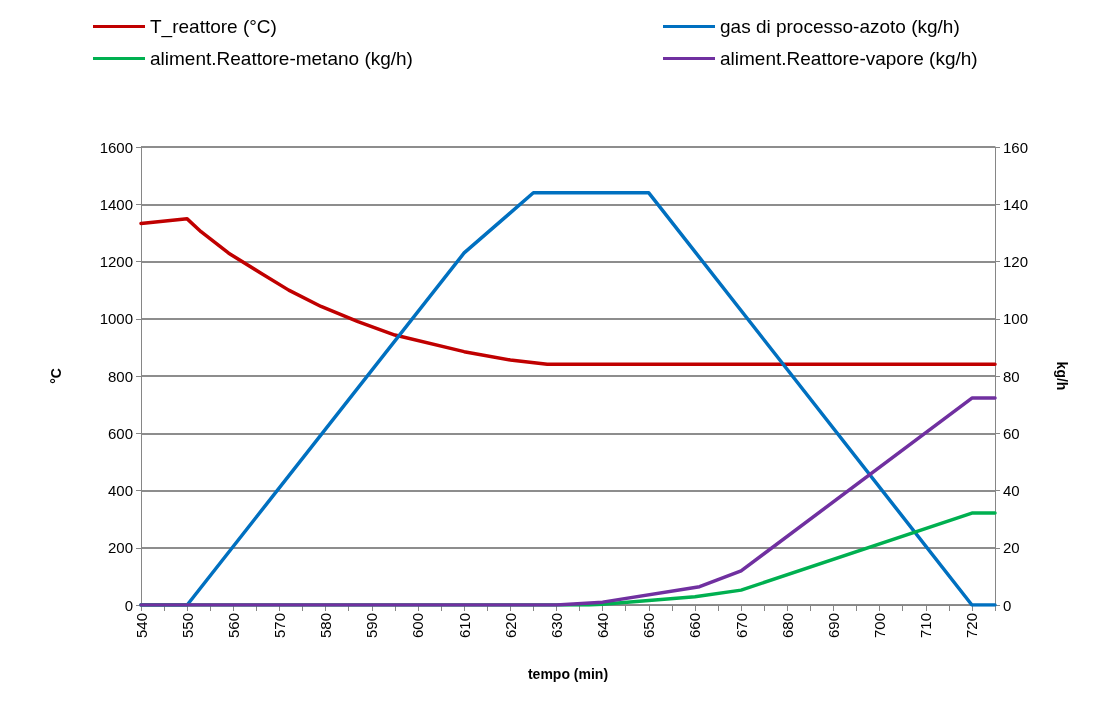  Describe the element at coordinates (840, 26) in the screenshot. I see `legend-label: gas di processo-azoto (kg/h)` at that location.